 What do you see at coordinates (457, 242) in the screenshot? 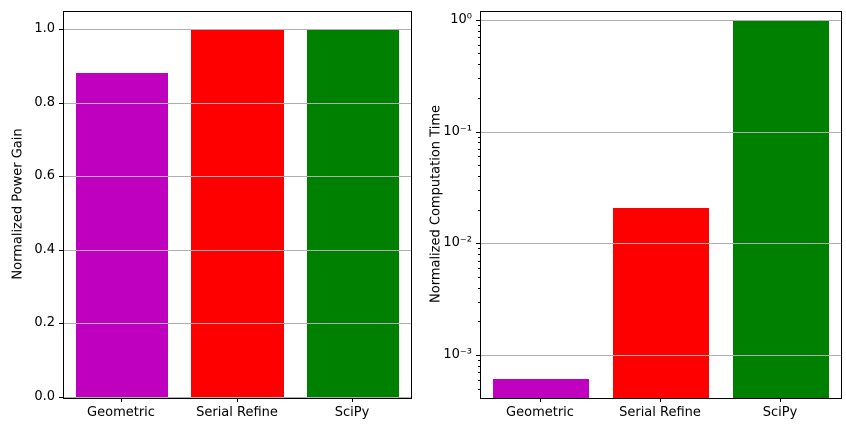
I see `y-tick-label: 10⁻²` at bounding box center [457, 242].